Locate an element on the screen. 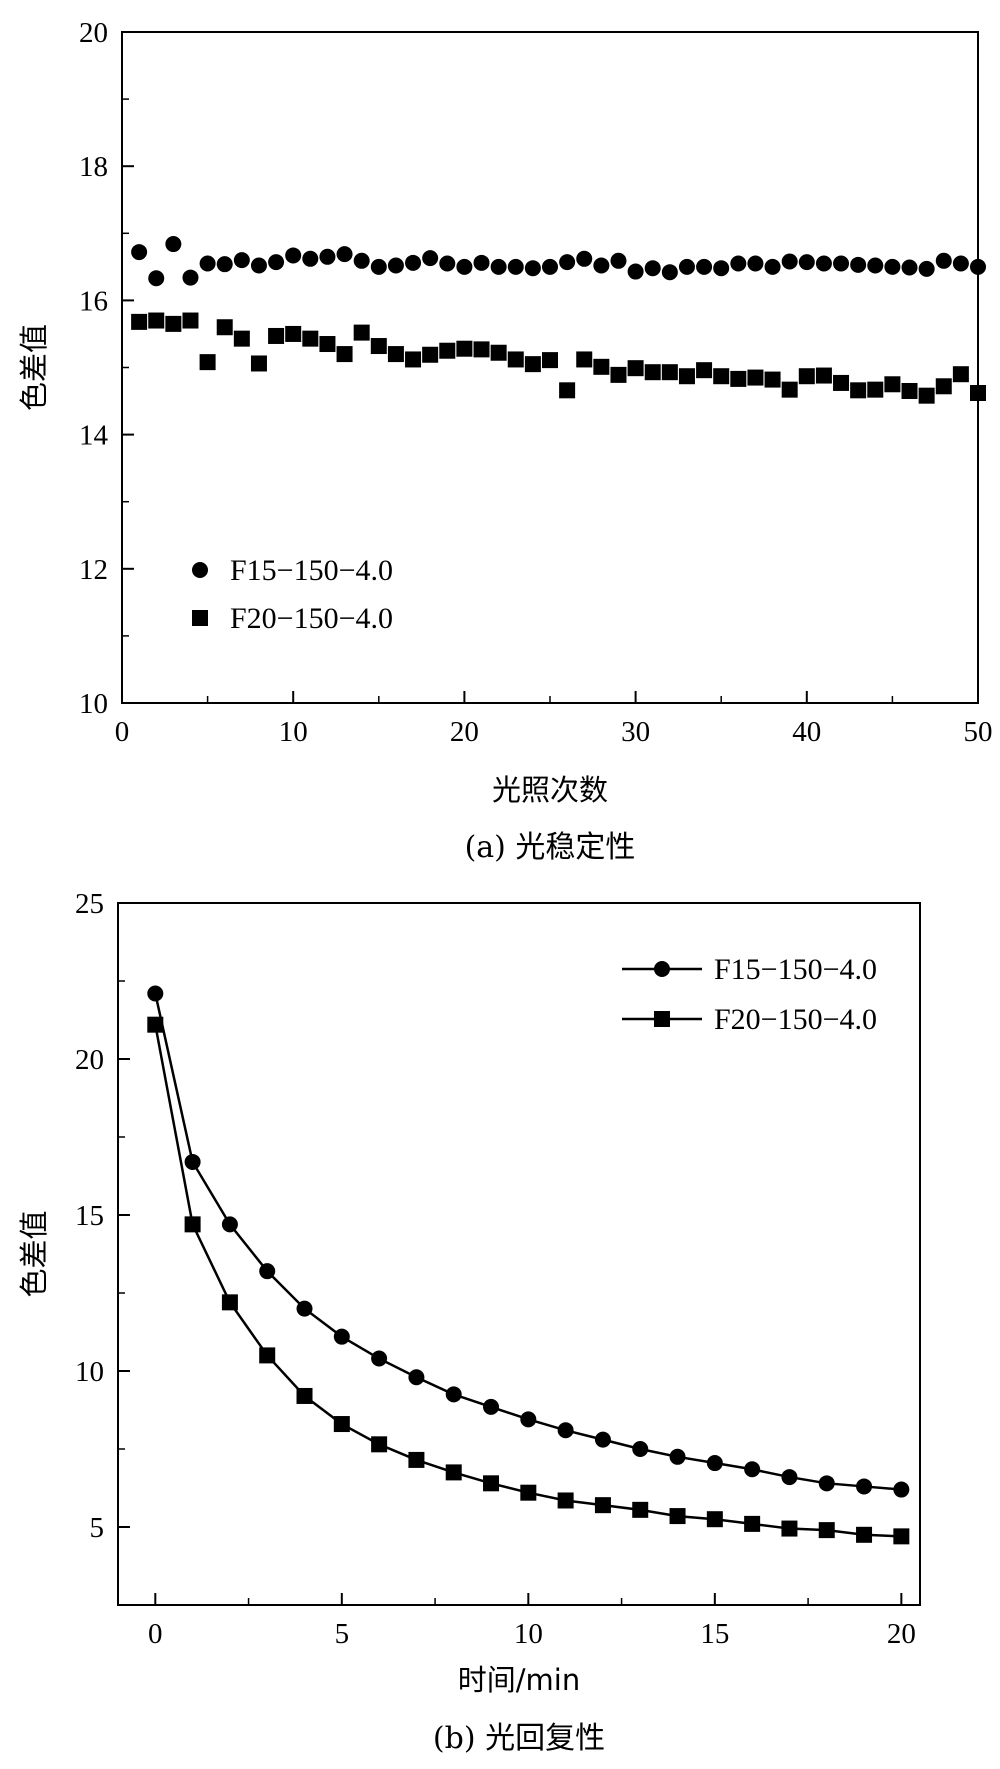 The height and width of the screenshot is (1769, 1000). x-tick-label: 20 is located at coordinates (901, 1634).